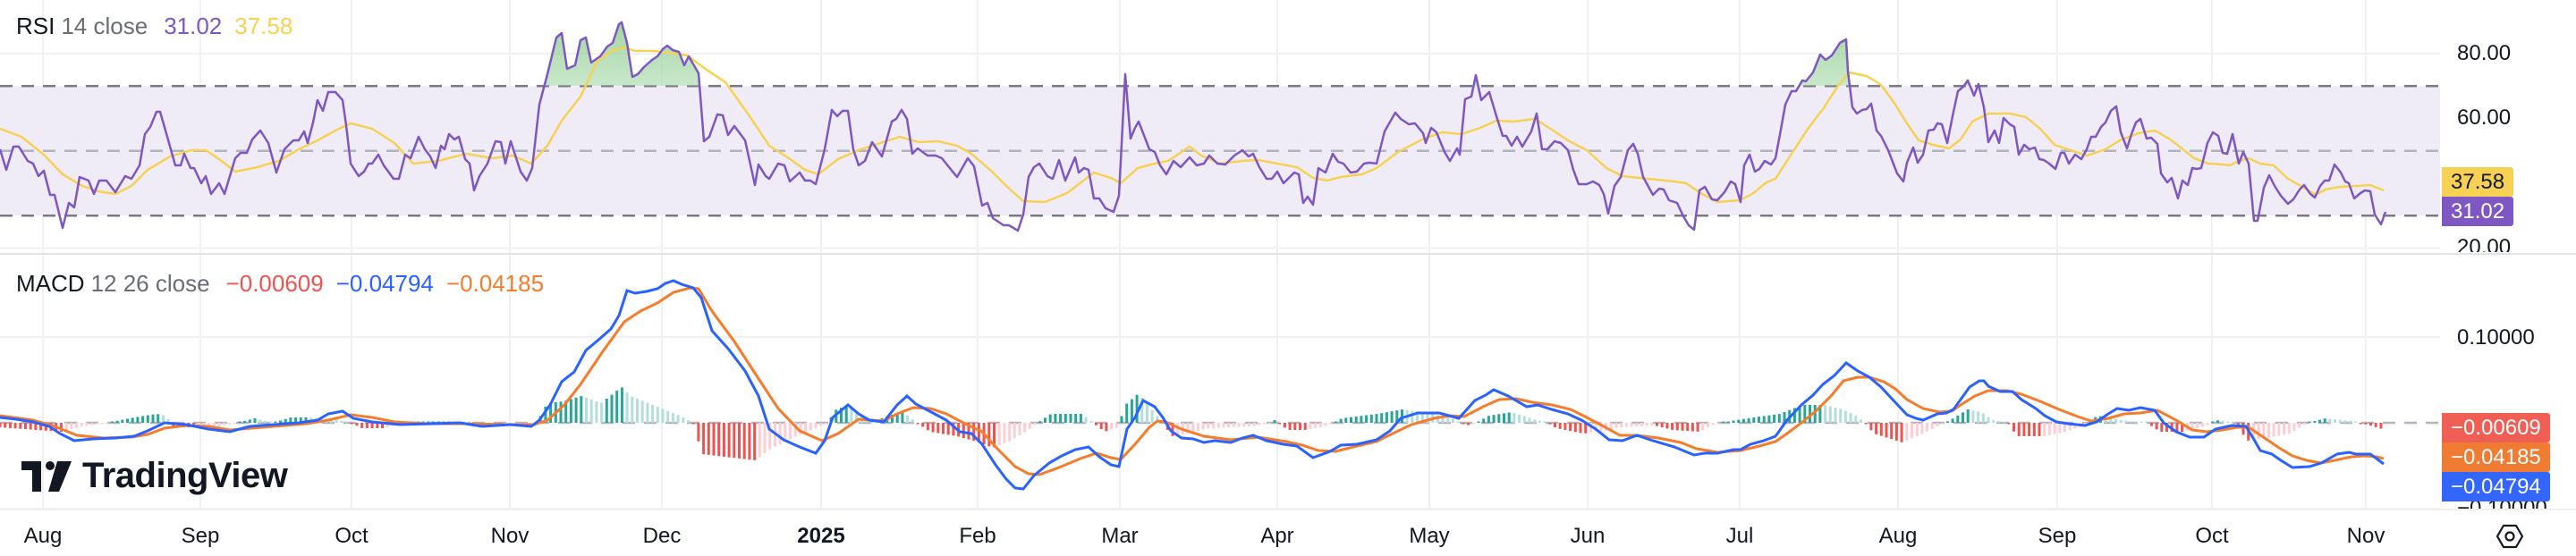  I want to click on macd-histogram-value: −0.00609, so click(274, 283).